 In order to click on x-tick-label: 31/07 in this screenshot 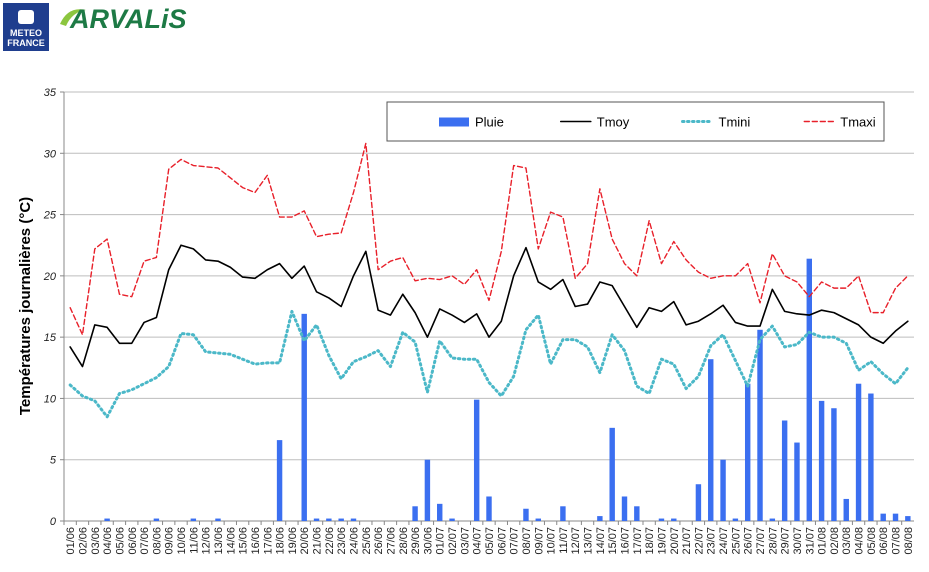, I will do `click(810, 541)`.